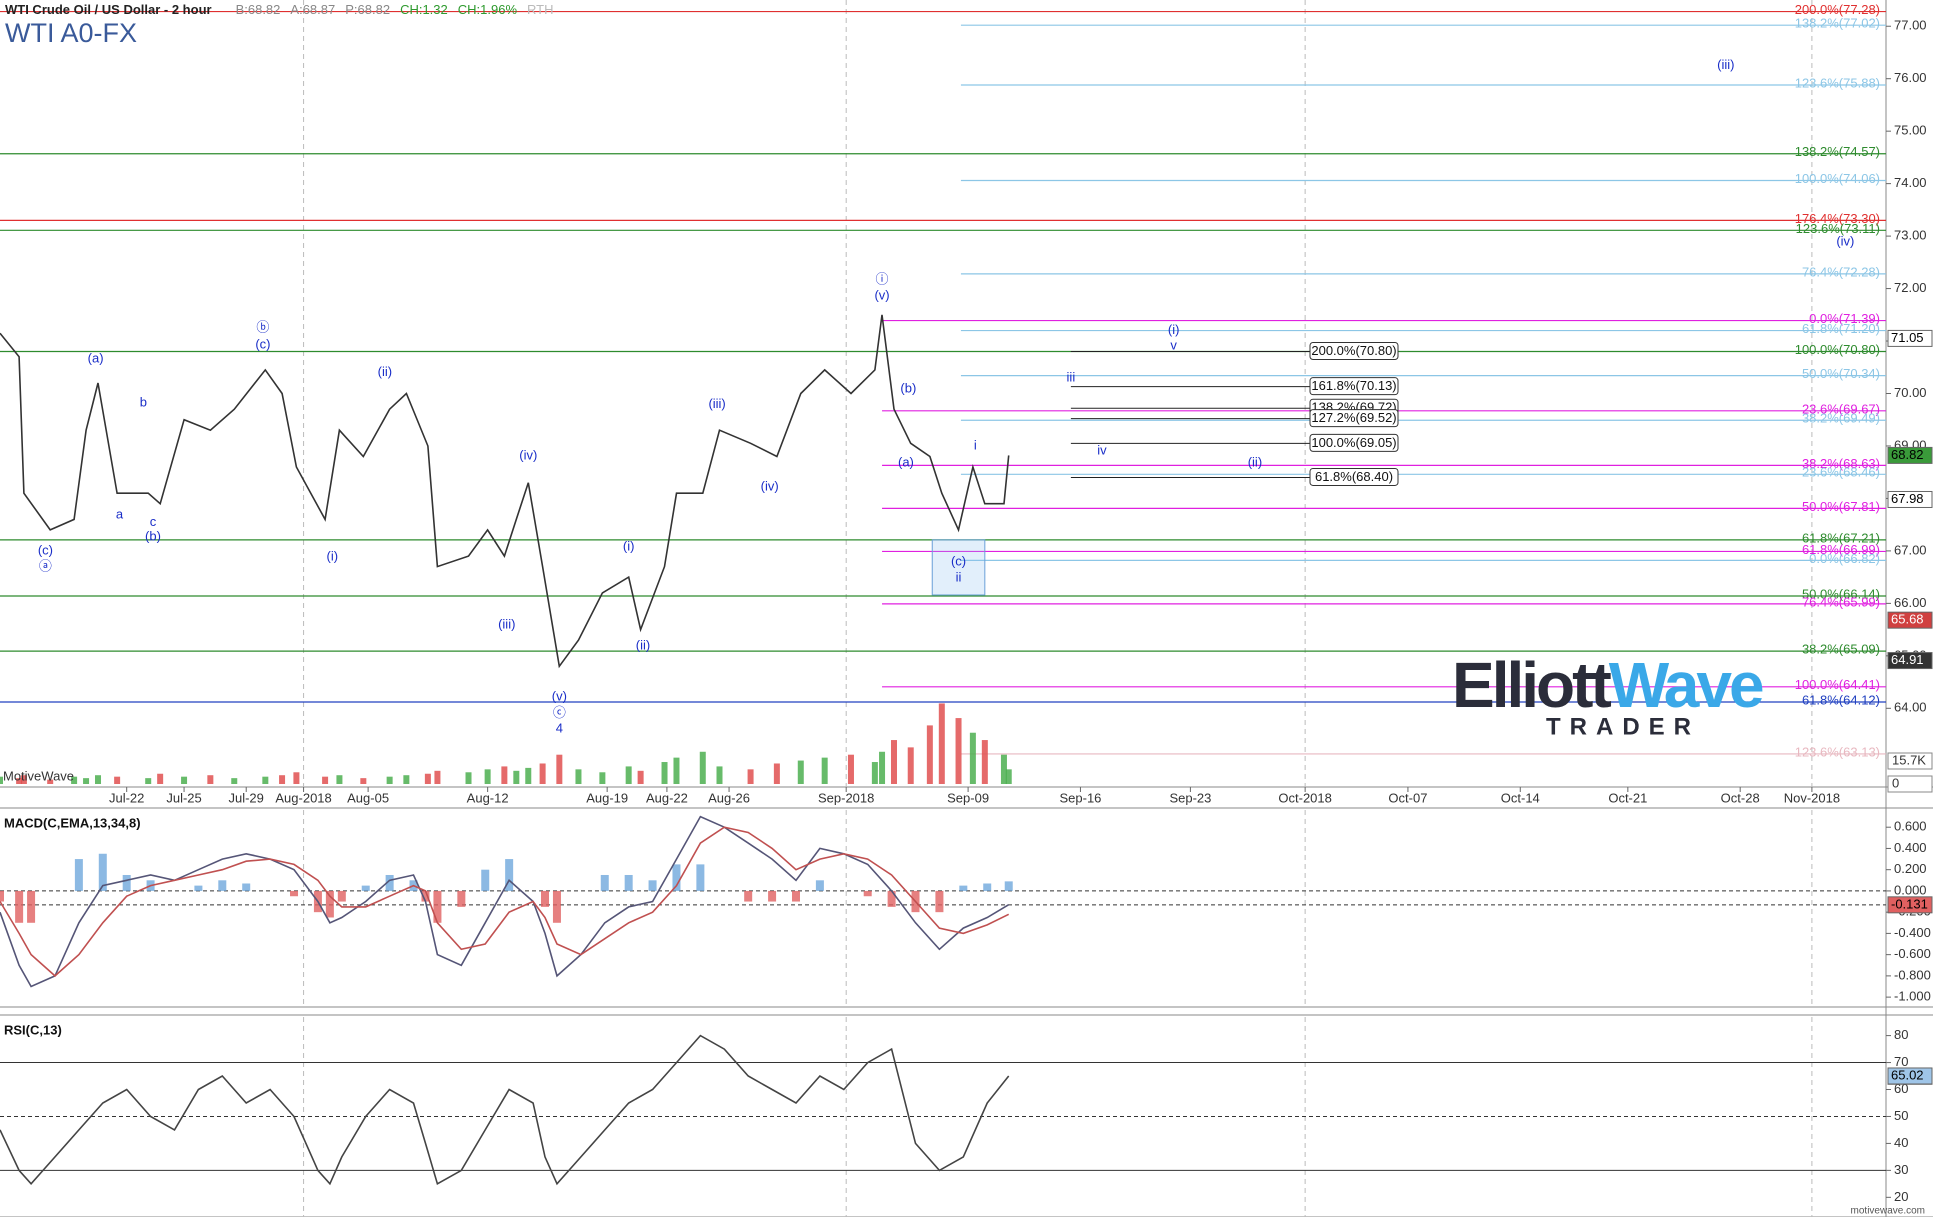 This screenshot has height=1217, width=1933. I want to click on fib-label: 50.0%(67.81), so click(1841, 506).